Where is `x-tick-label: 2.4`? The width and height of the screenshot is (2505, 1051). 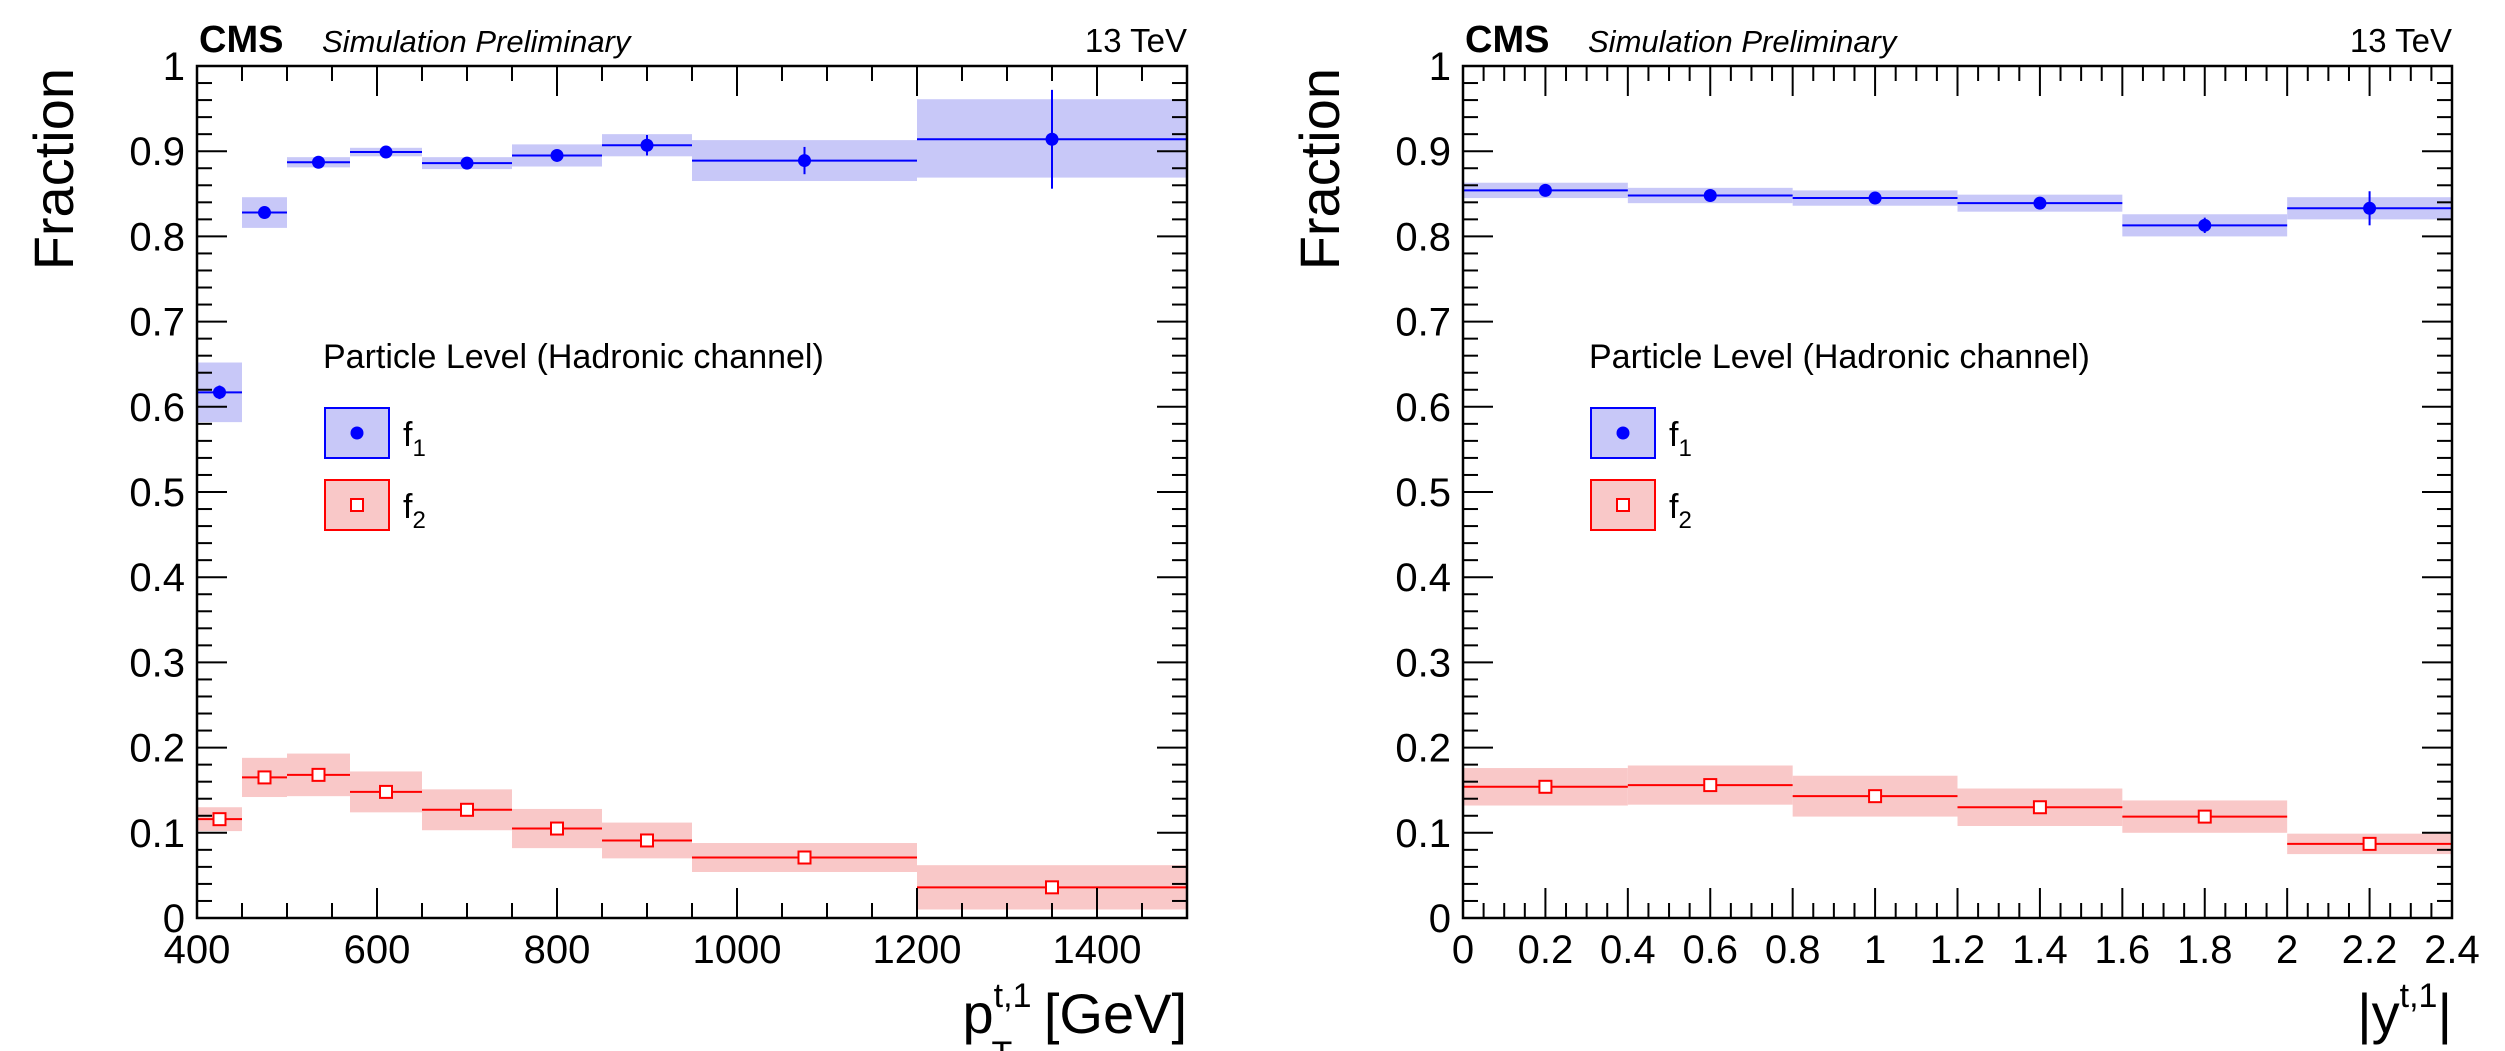
x-tick-label: 2.4 is located at coordinates (2452, 950).